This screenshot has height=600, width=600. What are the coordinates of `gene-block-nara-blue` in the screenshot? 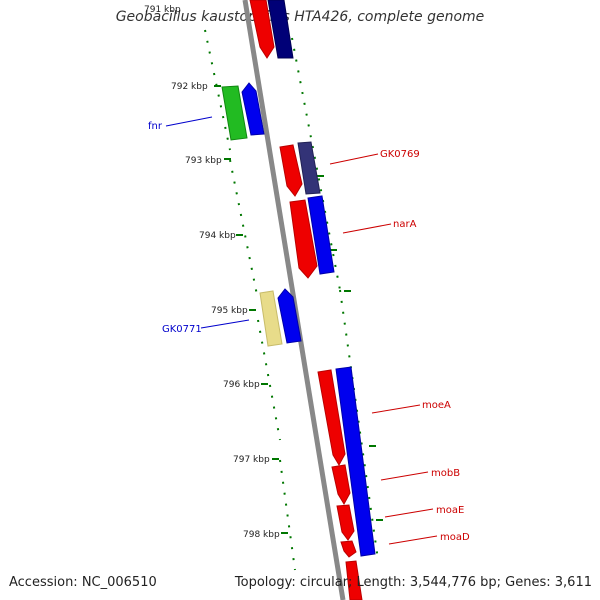 It's located at (321, 235).